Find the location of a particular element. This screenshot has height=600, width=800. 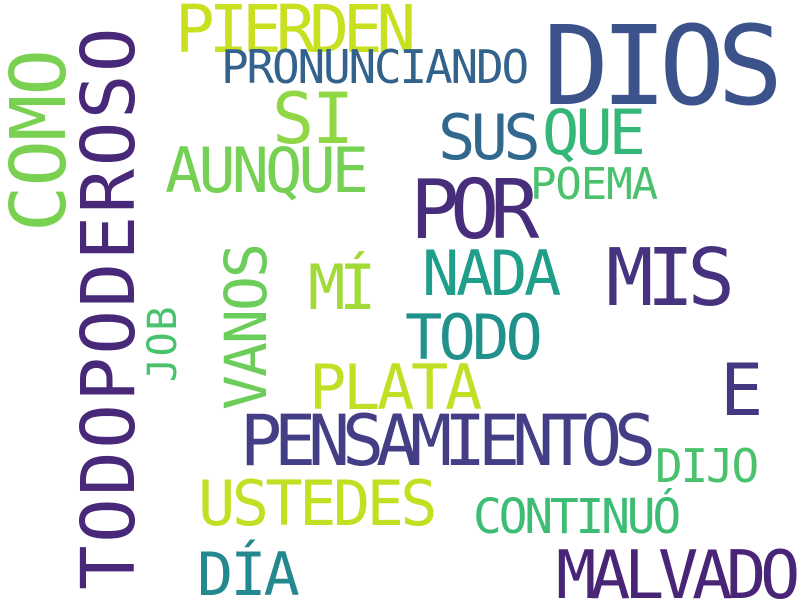

word-dijo: DIJO is located at coordinates (707, 466).